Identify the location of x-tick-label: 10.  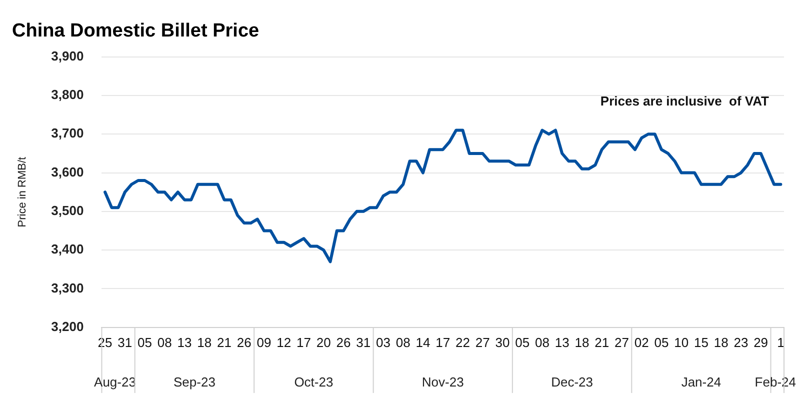
(681, 342).